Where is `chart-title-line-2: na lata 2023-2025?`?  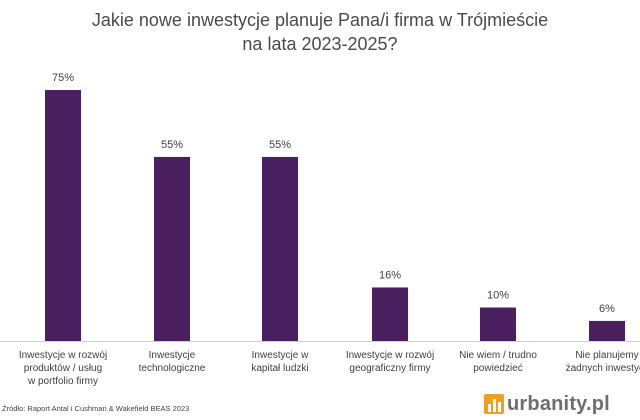
chart-title-line-2: na lata 2023-2025? is located at coordinates (320, 44).